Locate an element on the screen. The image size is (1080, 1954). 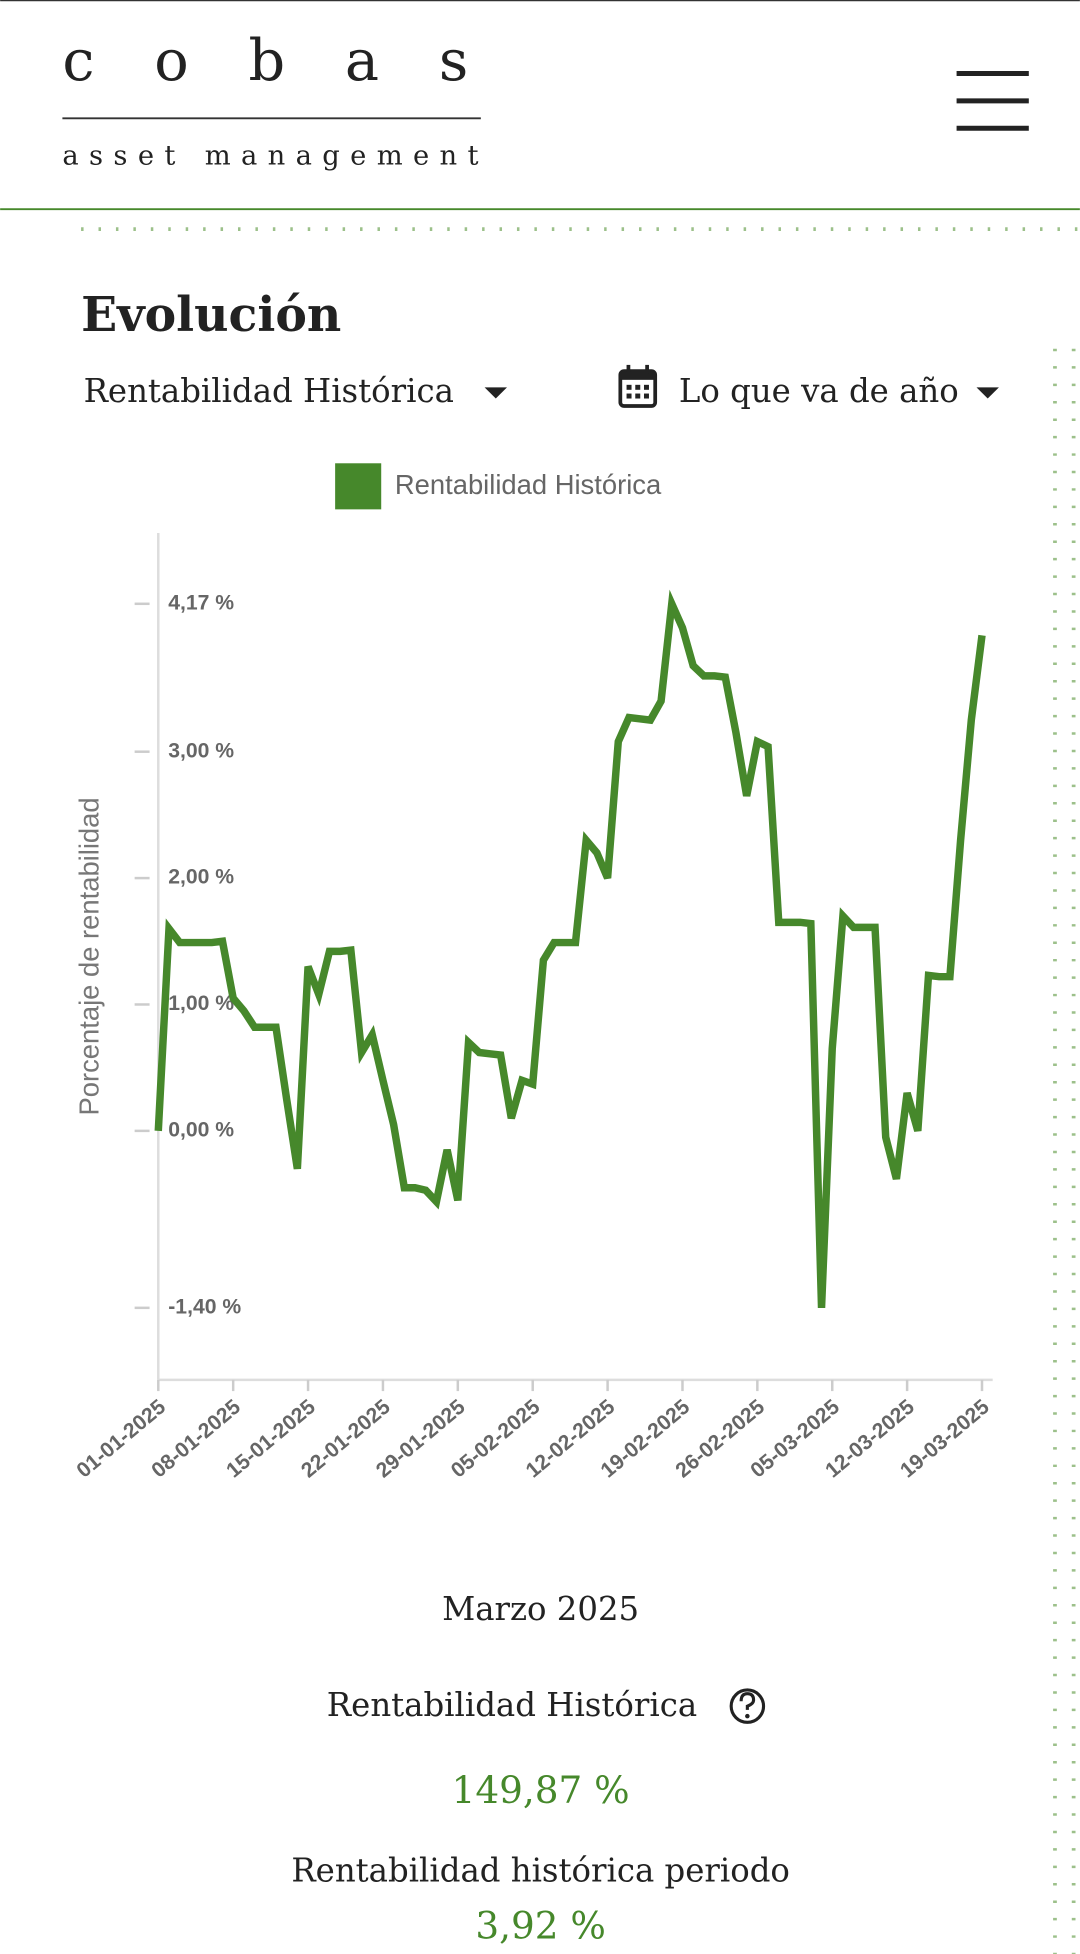
summary-period-label: Rentabilidad histórica periodo is located at coordinates (540, 1871).